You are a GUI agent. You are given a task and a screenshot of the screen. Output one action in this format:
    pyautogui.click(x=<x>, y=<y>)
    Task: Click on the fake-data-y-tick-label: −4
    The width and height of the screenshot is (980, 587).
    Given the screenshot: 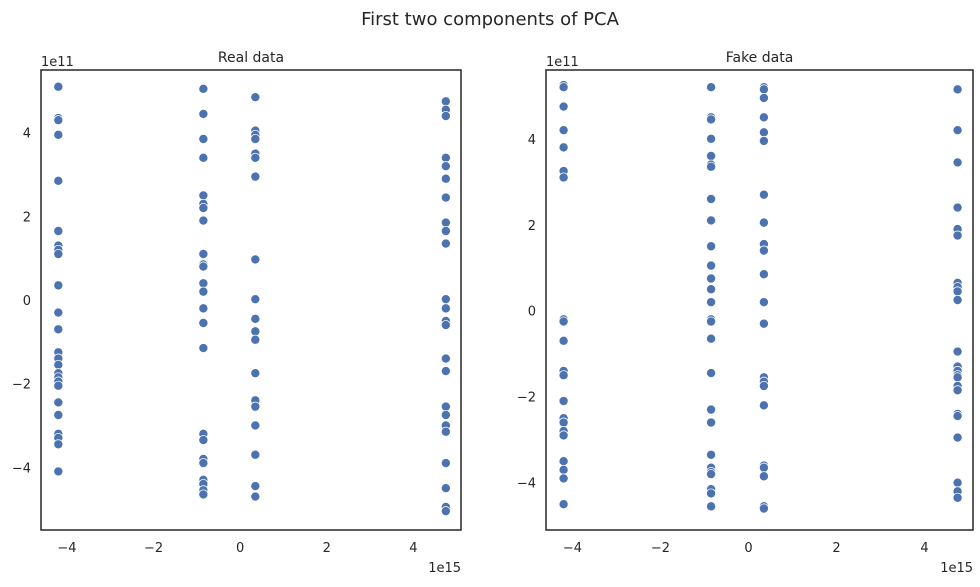 What is the action you would take?
    pyautogui.click(x=526, y=484)
    